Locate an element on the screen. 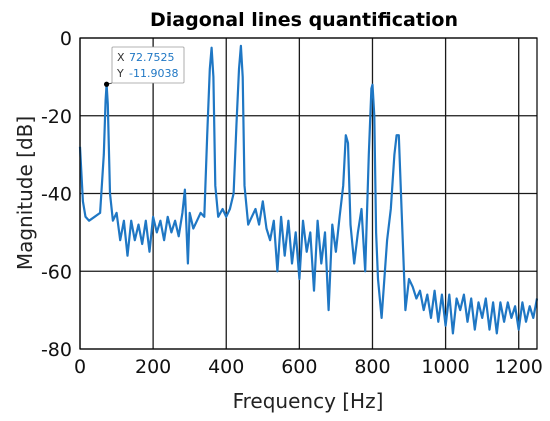 This screenshot has width=550, height=421. y-tick-label-0: 0 is located at coordinates (66, 39).